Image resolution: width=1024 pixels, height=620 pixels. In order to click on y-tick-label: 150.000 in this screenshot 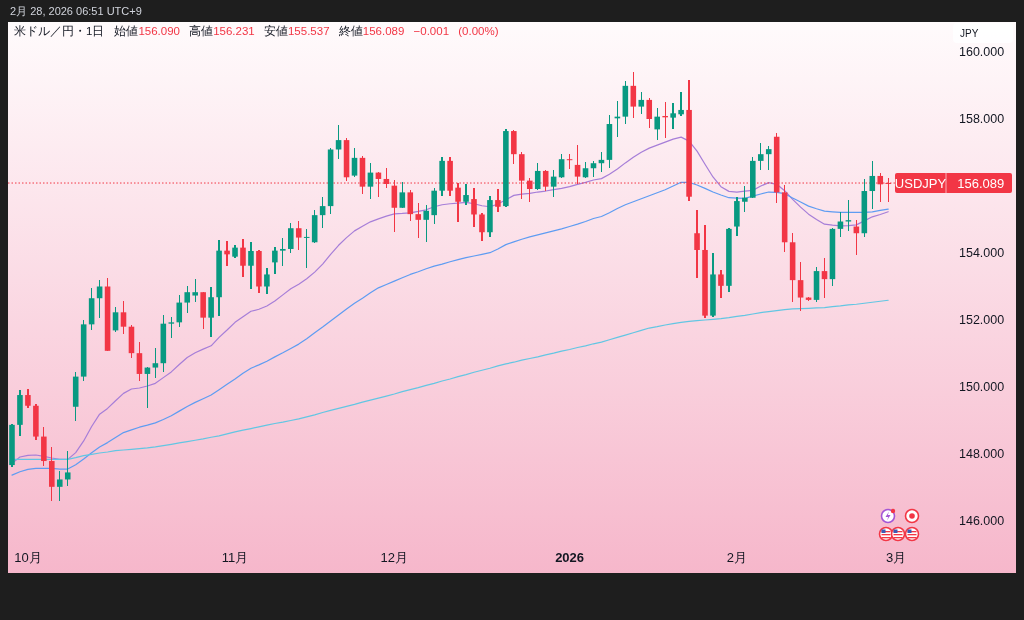, I will do `click(982, 387)`.